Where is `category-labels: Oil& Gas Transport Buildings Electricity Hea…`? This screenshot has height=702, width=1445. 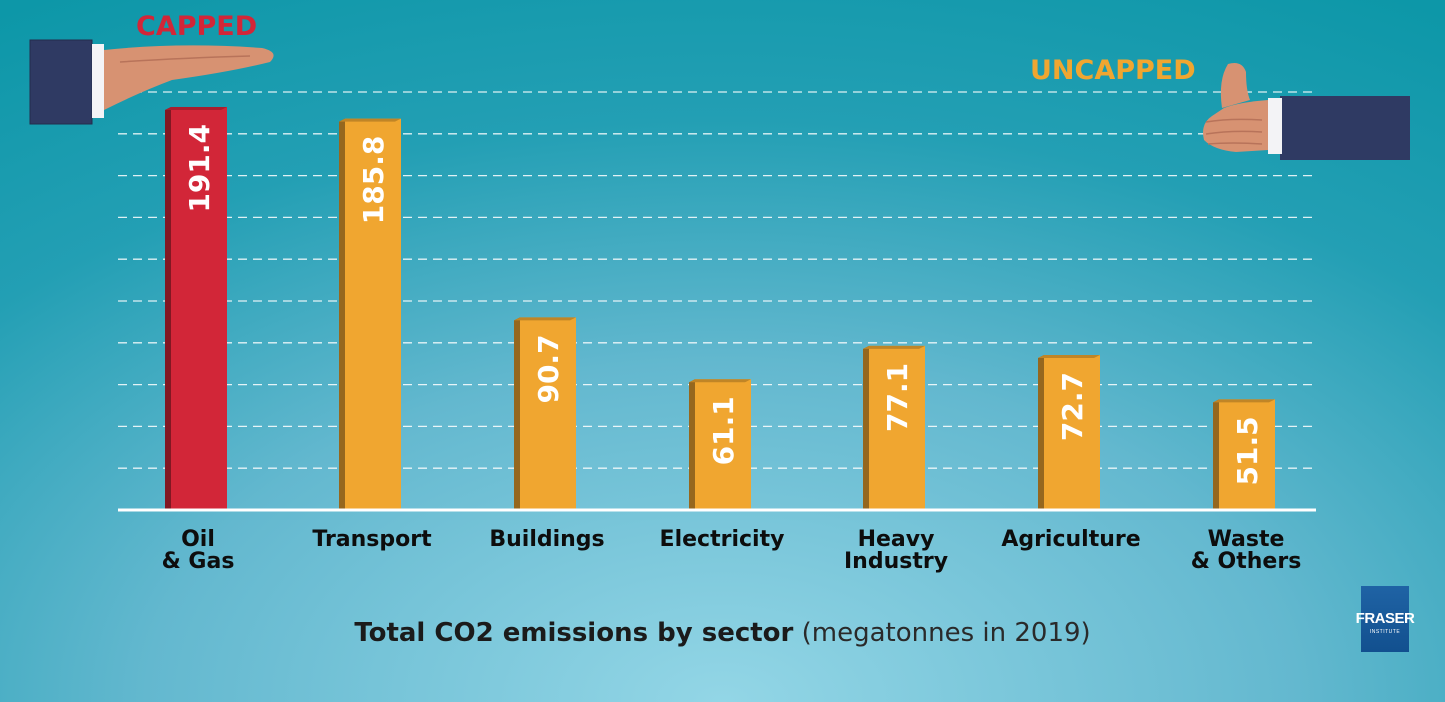
category-labels: Oil& Gas Transport Buildings Electricity Hea… is located at coordinates (732, 550).